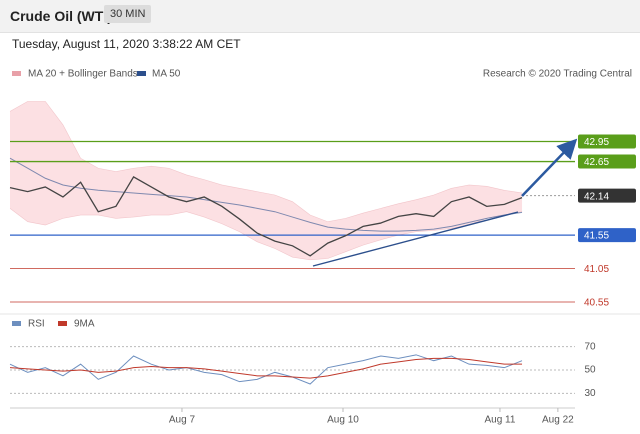 This screenshot has height=434, width=640. I want to click on forecast-arrow, so click(549, 167).